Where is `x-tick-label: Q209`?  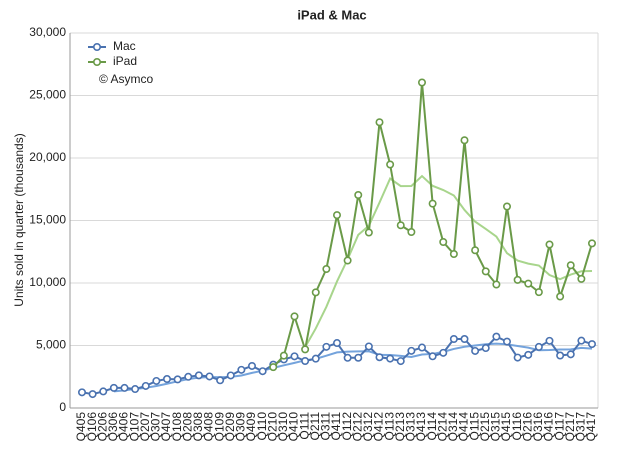 x-tick-label: Q209 is located at coordinates (230, 427).